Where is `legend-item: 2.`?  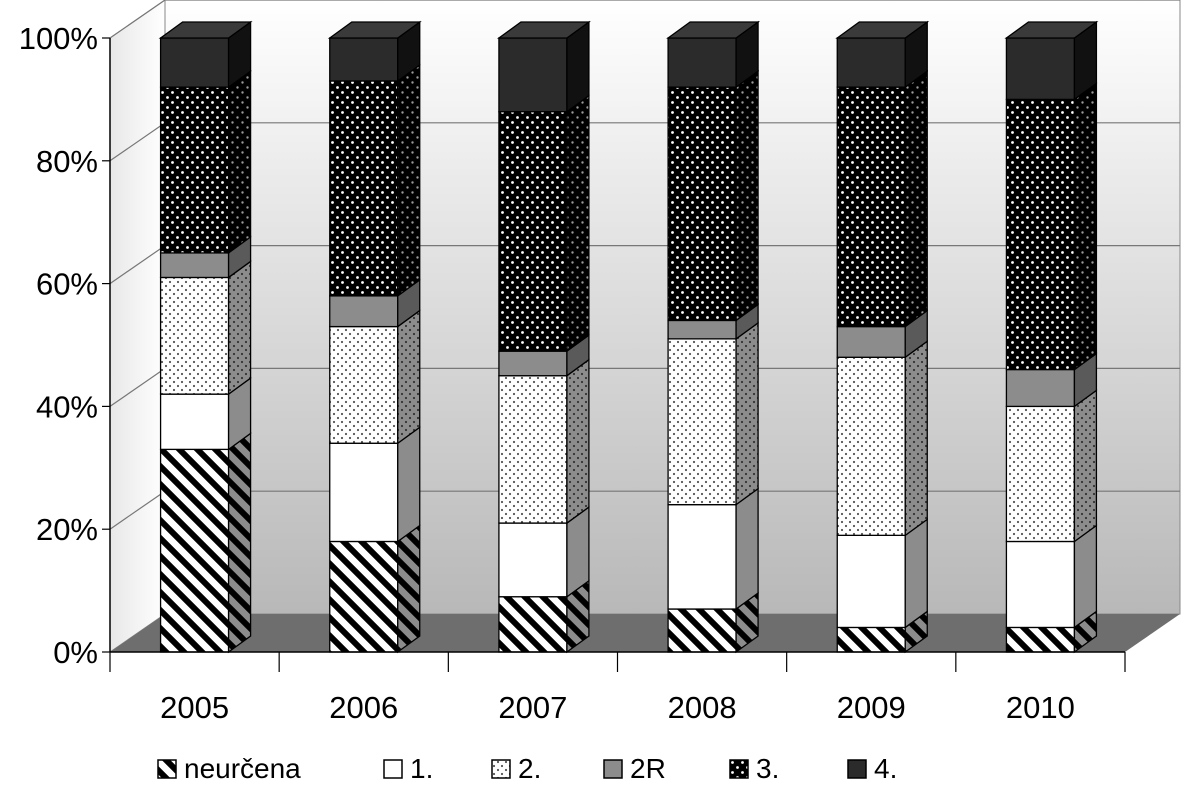 legend-item: 2. is located at coordinates (516, 768).